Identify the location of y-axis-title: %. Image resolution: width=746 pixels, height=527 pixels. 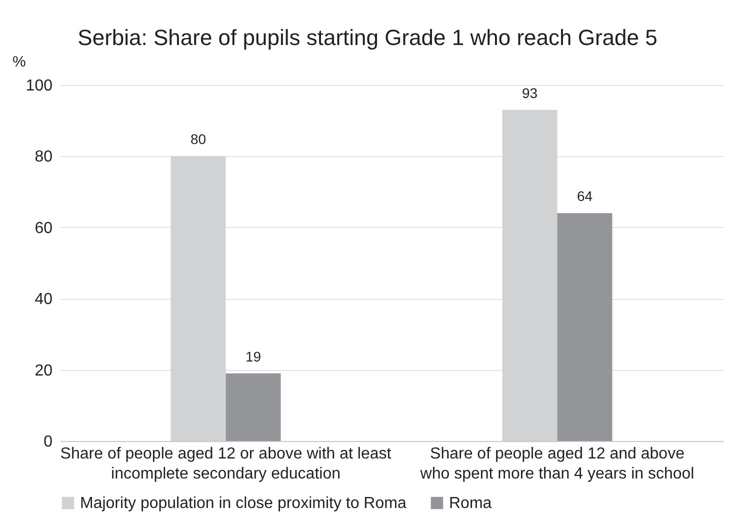
(19, 62).